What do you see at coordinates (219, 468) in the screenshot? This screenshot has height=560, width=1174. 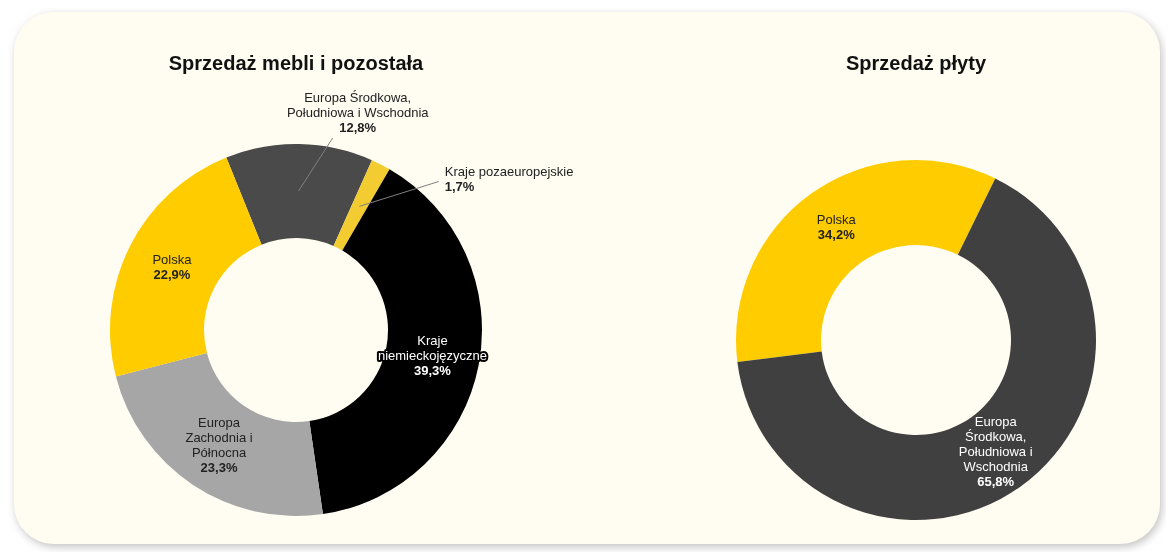 I see `data-label: 23,3%` at bounding box center [219, 468].